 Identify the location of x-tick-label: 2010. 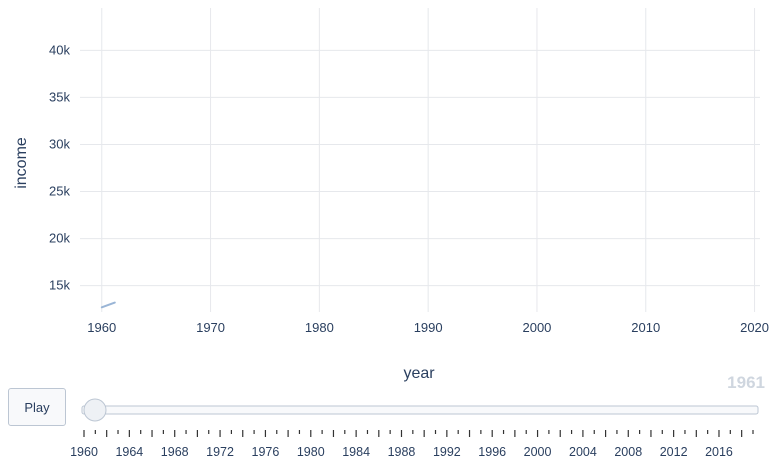
(645, 327).